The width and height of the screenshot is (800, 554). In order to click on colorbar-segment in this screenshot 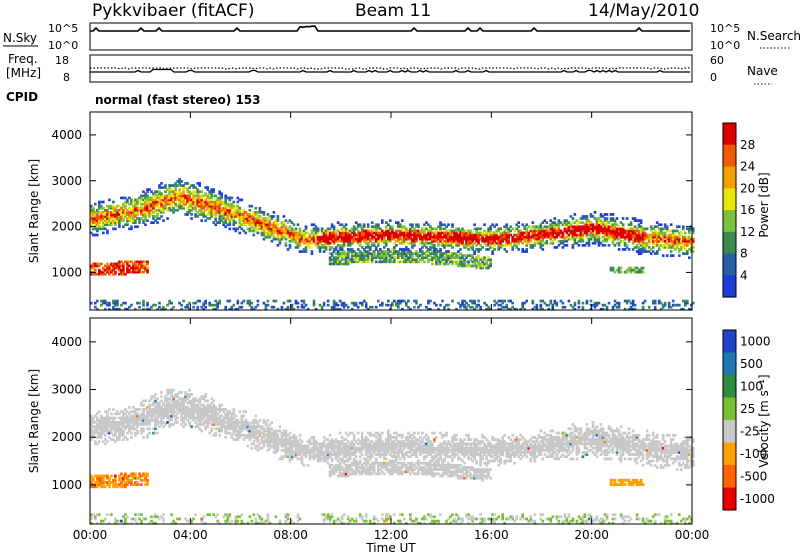, I will do `click(729, 243)`.